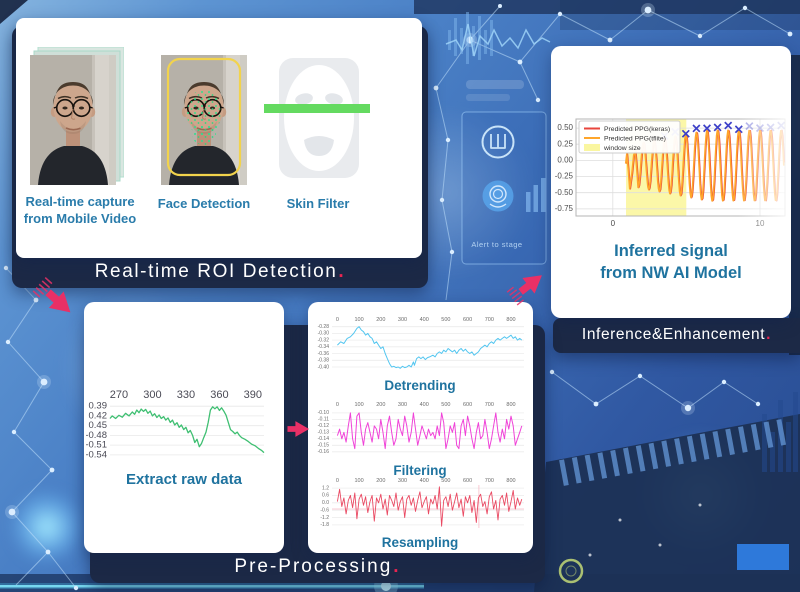 The image size is (800, 592). What do you see at coordinates (98, 415) in the screenshot?
I see `svg-text: 0.42` at bounding box center [98, 415].